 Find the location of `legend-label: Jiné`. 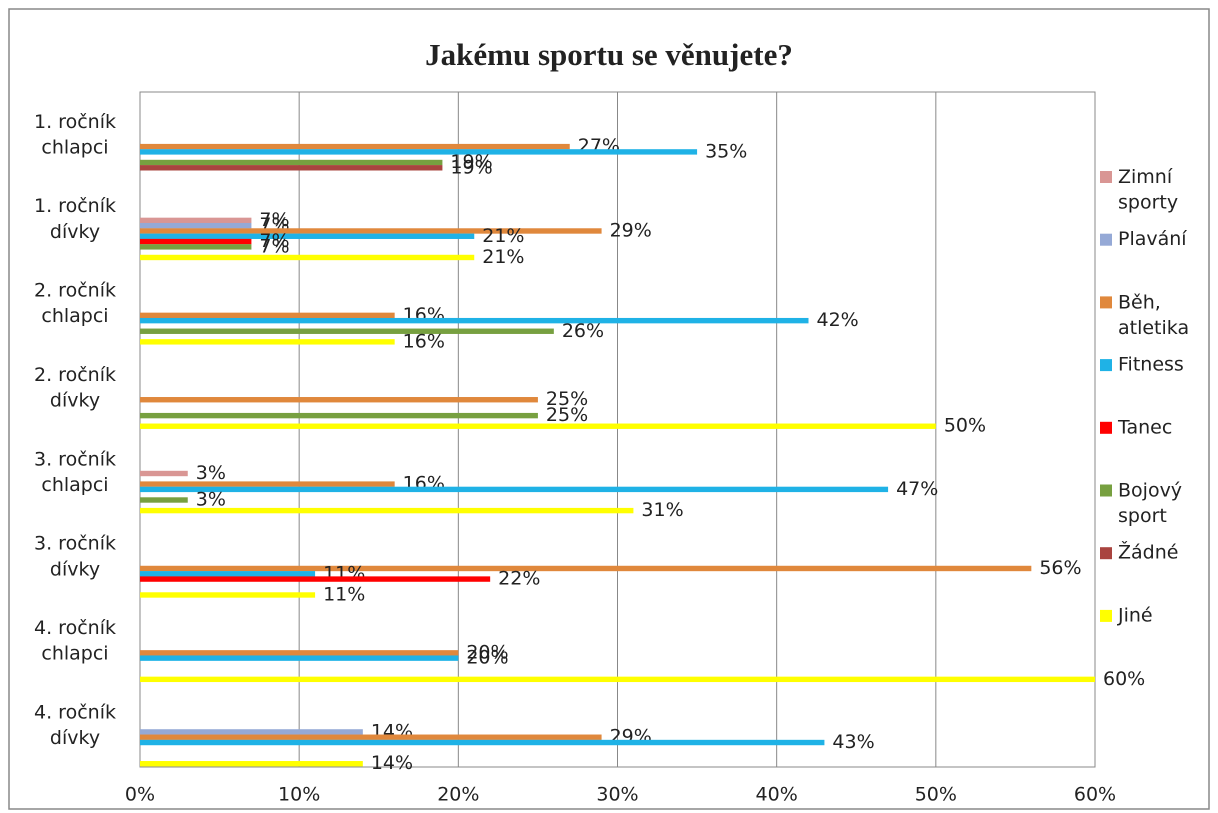

legend-label: Jiné is located at coordinates (1135, 615).